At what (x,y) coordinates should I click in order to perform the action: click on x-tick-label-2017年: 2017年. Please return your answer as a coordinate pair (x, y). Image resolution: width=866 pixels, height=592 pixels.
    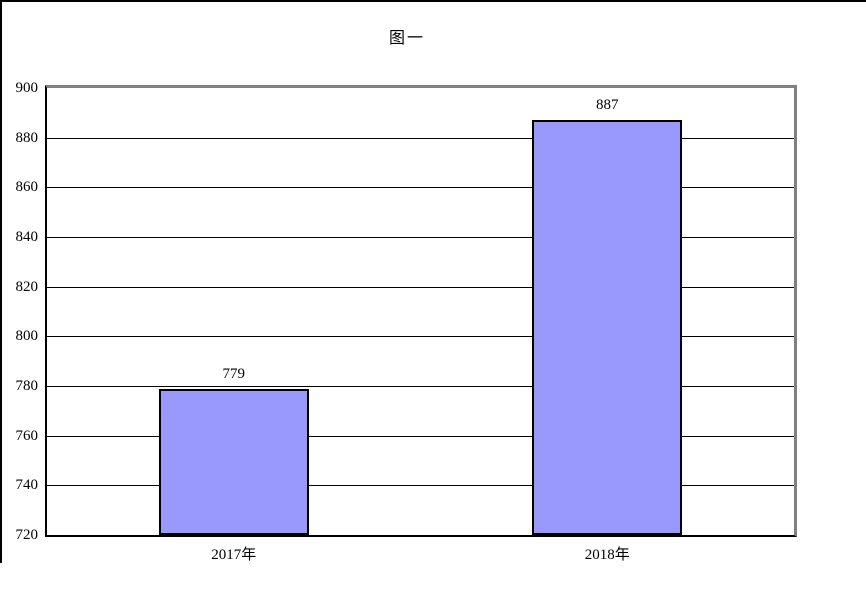
    Looking at the image, I should click on (234, 555).